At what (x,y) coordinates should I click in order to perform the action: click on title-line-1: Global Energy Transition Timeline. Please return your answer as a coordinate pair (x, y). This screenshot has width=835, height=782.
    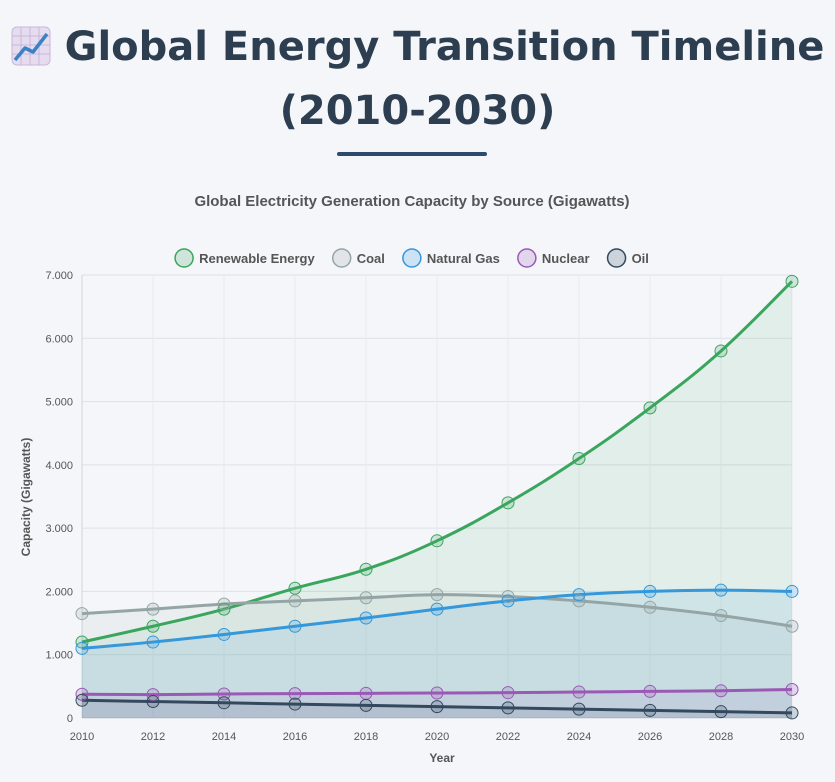
    Looking at the image, I should click on (444, 47).